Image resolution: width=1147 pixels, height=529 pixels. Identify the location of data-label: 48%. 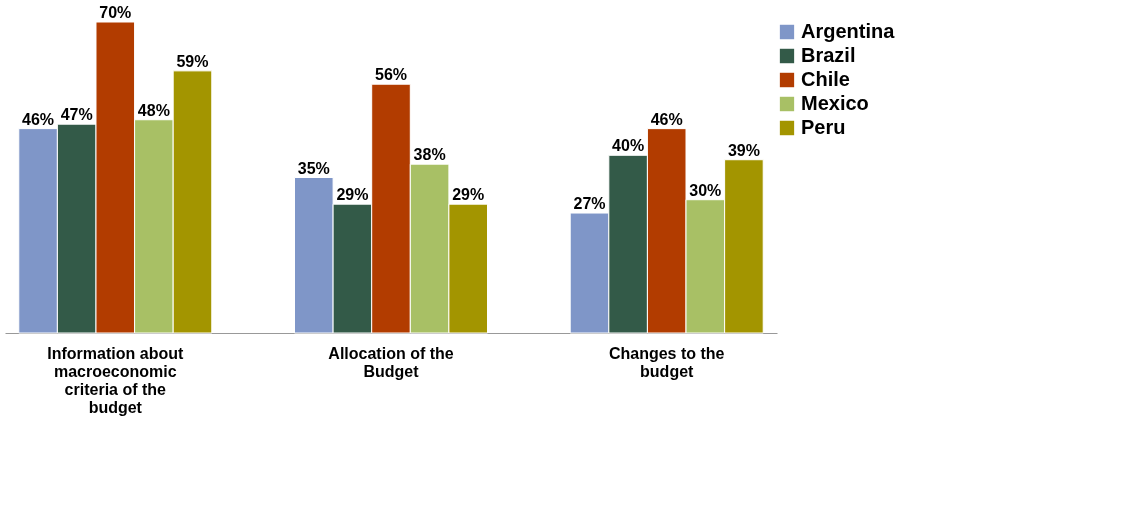
(153, 110).